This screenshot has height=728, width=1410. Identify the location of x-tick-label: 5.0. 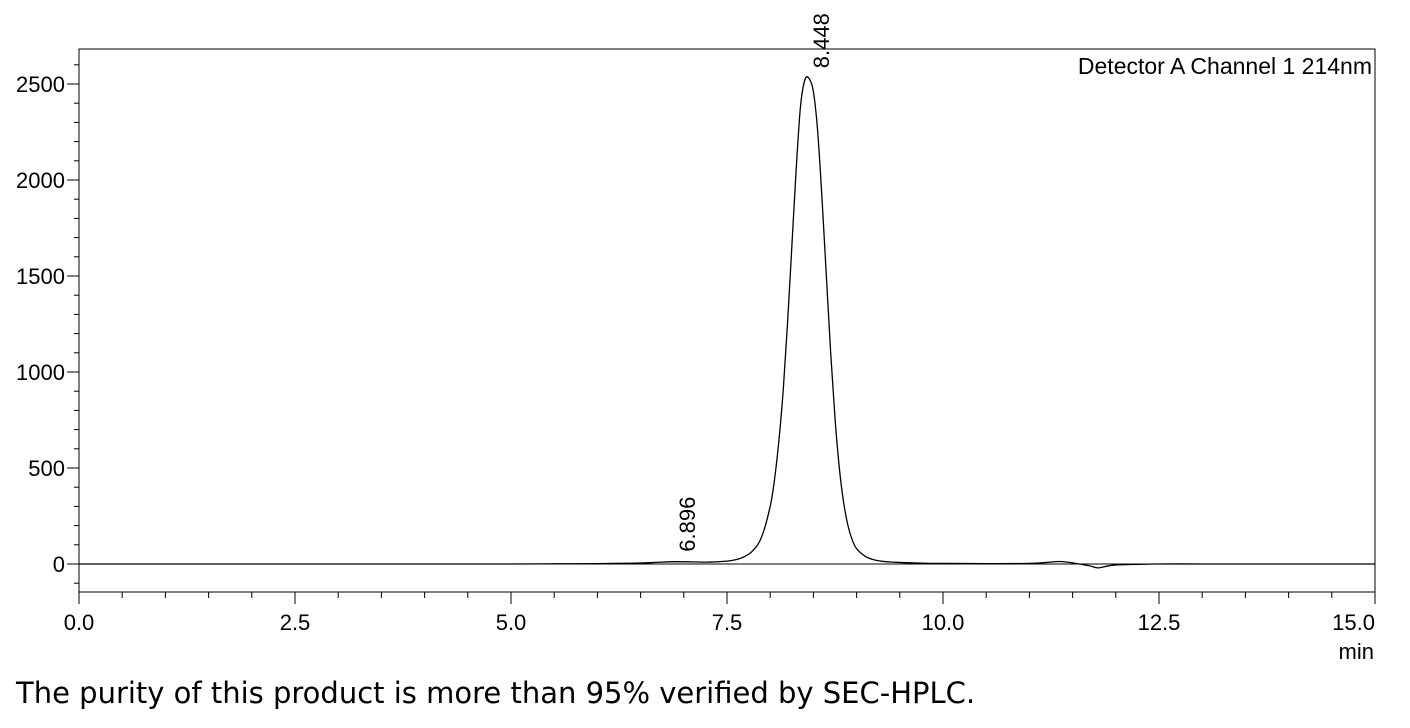
(511, 622).